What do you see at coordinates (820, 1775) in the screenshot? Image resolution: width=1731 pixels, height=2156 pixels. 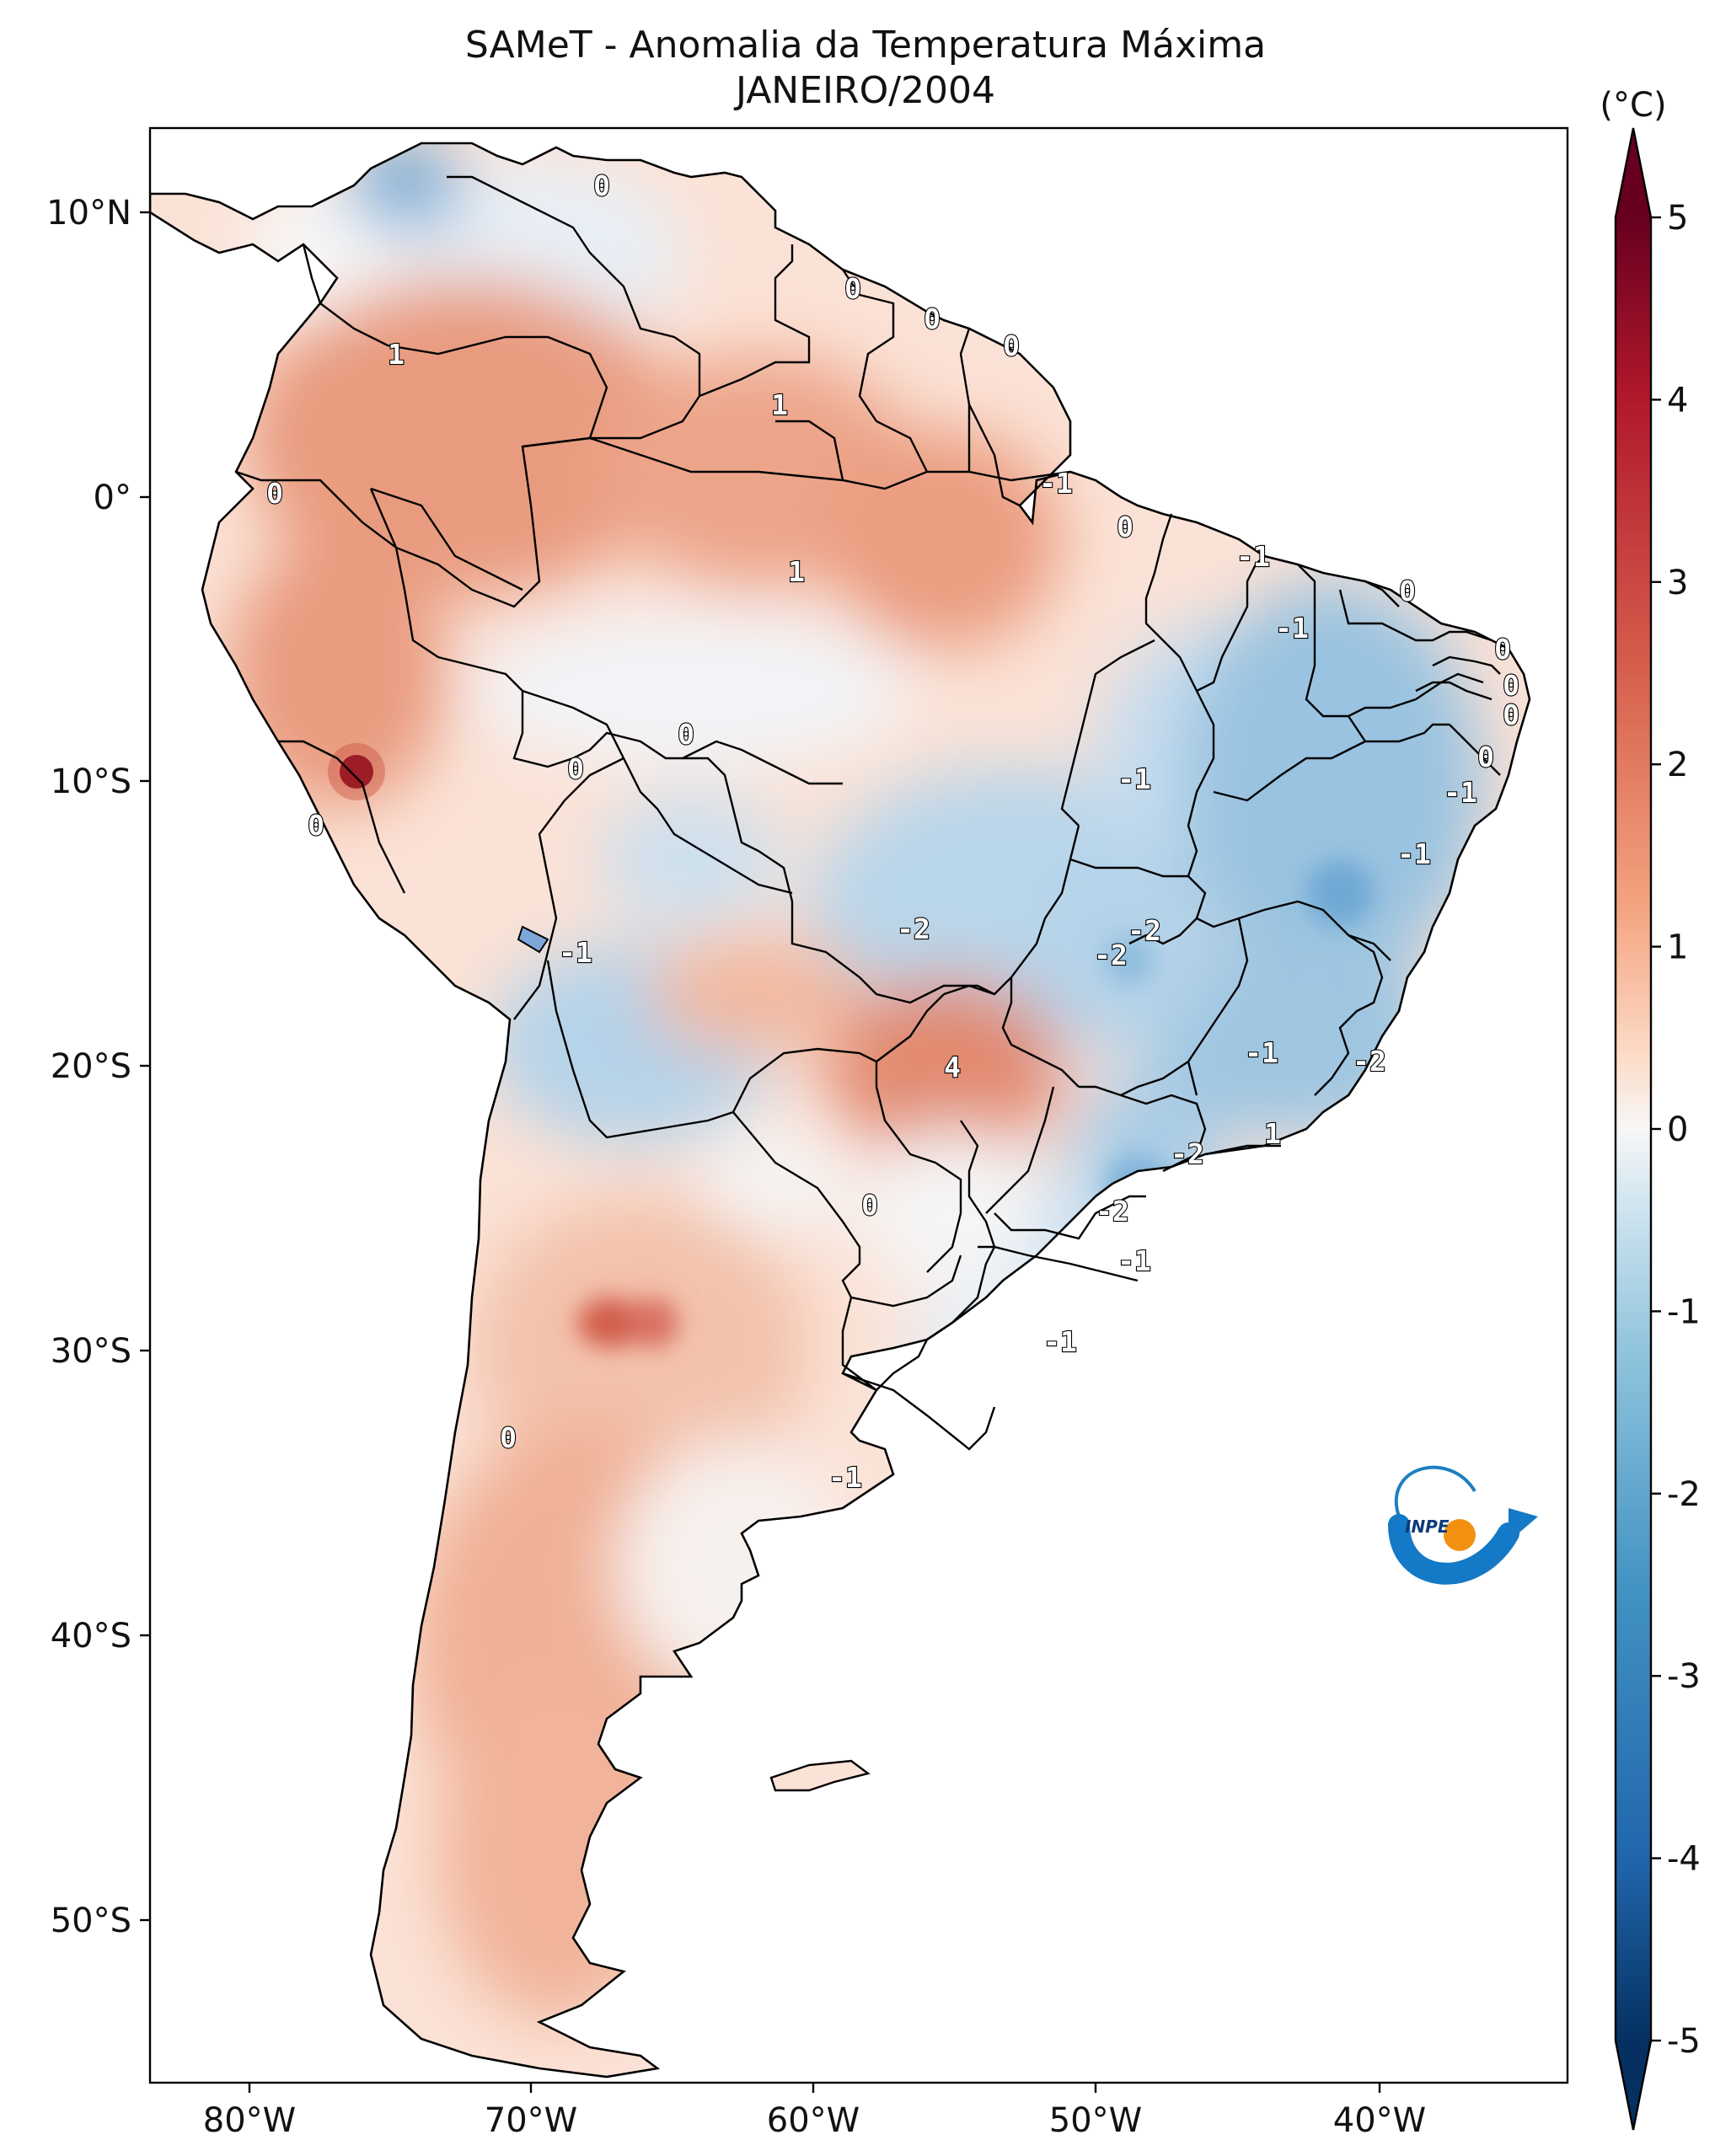 I see `falkland-islands` at bounding box center [820, 1775].